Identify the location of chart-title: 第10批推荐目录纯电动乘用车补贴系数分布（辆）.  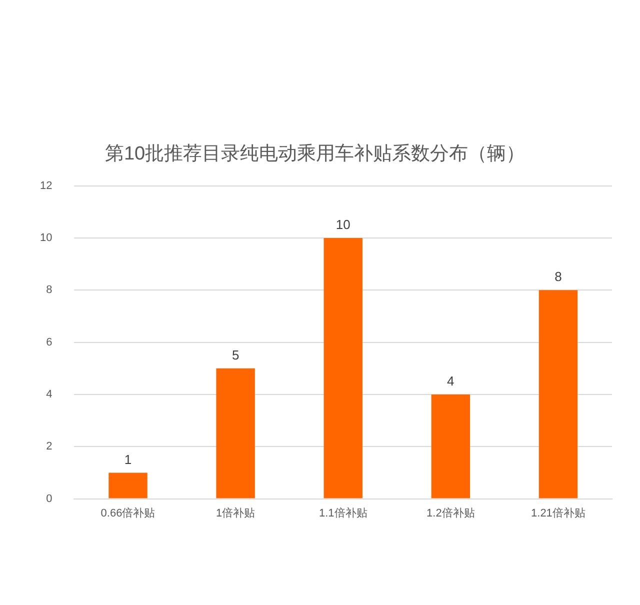
(315, 153).